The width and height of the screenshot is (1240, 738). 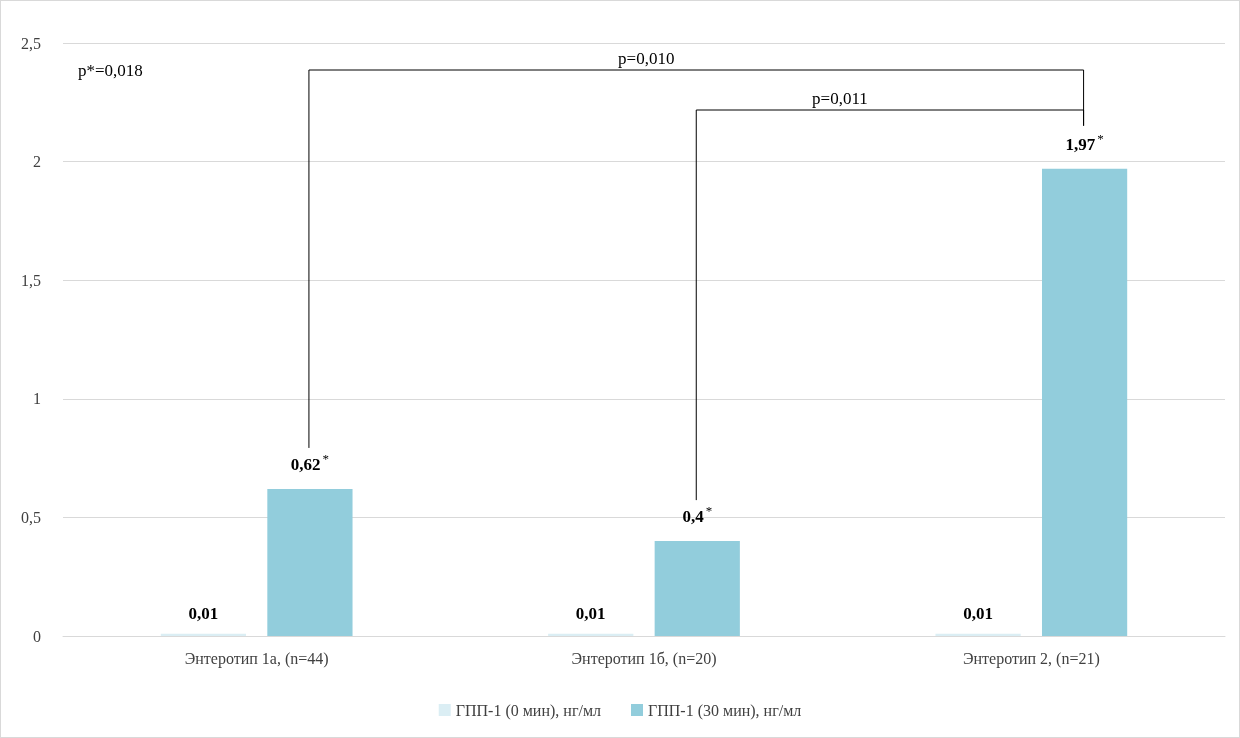 What do you see at coordinates (697, 515) in the screenshot?
I see `data-label: 0,4*` at bounding box center [697, 515].